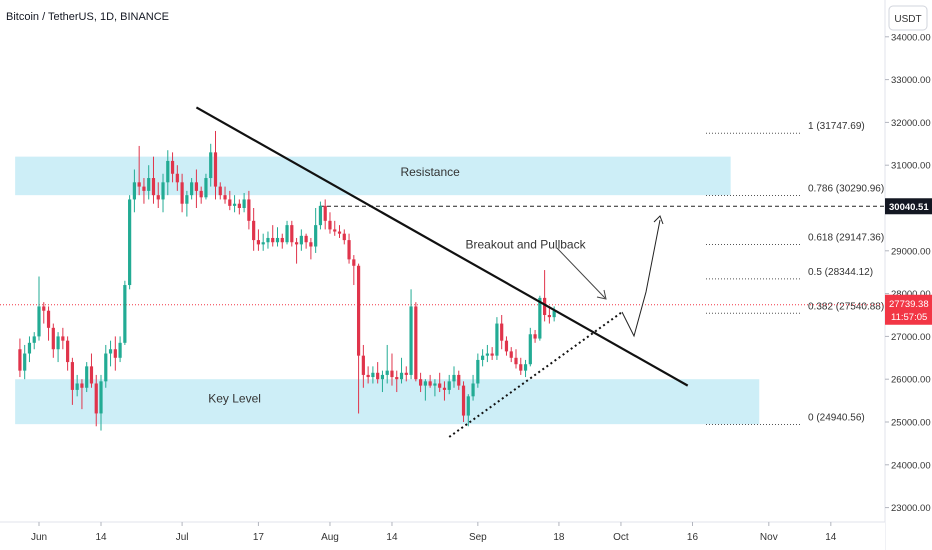 This screenshot has width=932, height=550. What do you see at coordinates (182, 537) in the screenshot?
I see `x-tick-label: Jul` at bounding box center [182, 537].